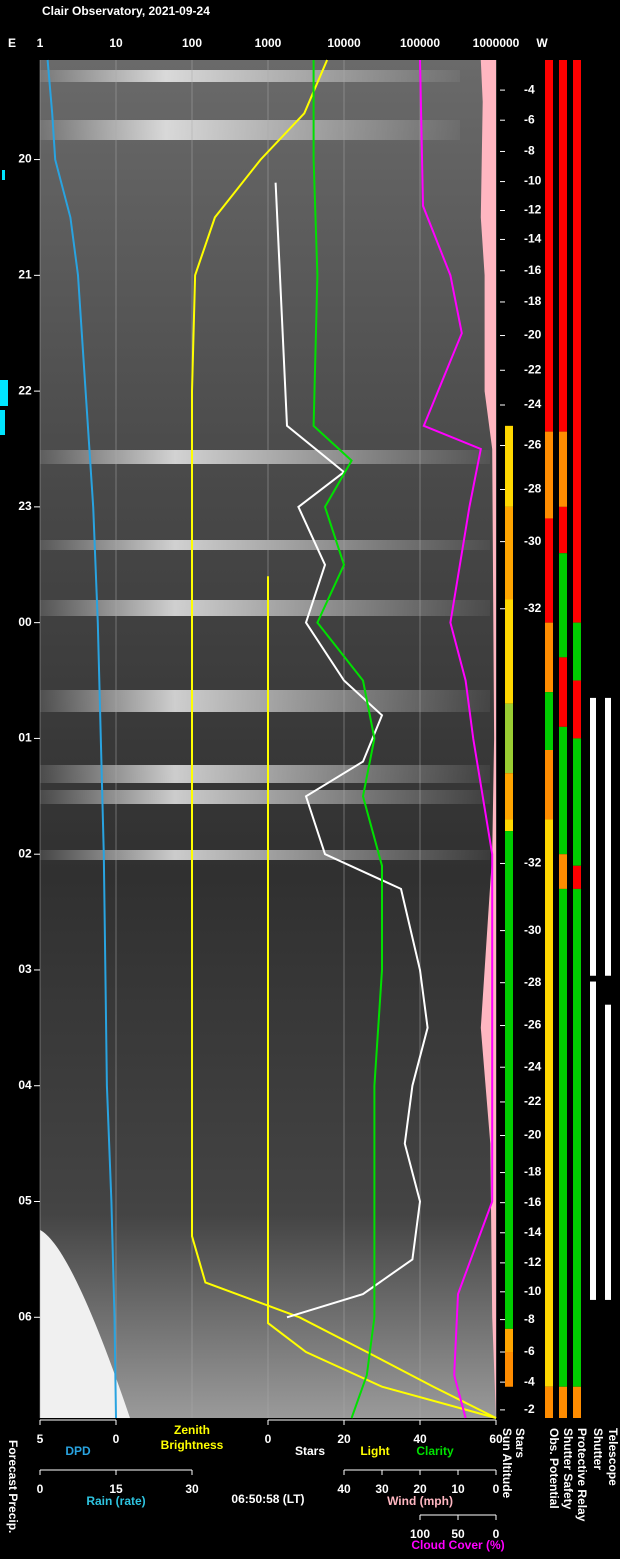 This screenshot has width=620, height=1559. Describe the element at coordinates (420, 1534) in the screenshot. I see `x-tick-label: 100` at that location.